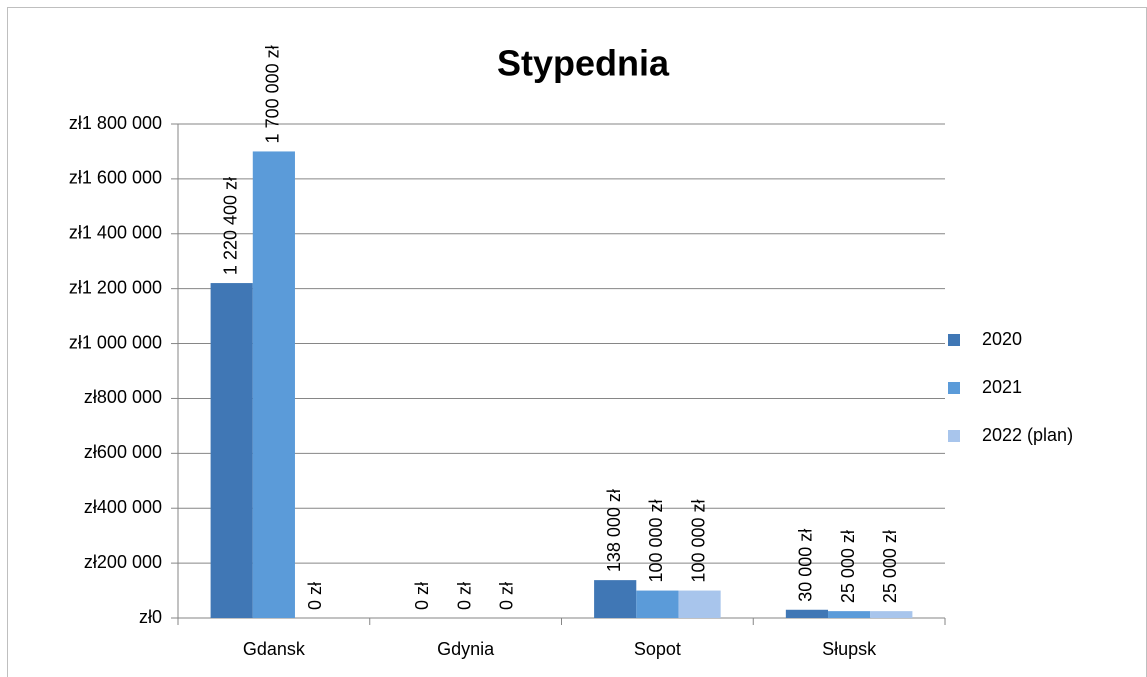 The image size is (1147, 677). What do you see at coordinates (230, 226) in the screenshot?
I see `data-label: 1 220 400 zł` at bounding box center [230, 226].